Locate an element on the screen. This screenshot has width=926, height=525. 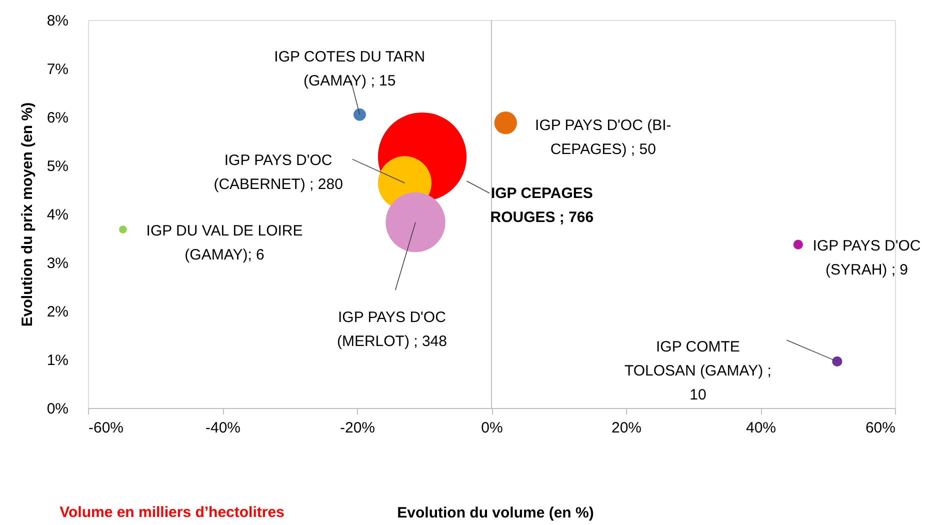
data-label: IGP DU VAL DE LOIRE (GAMAY); 6 is located at coordinates (224, 243).